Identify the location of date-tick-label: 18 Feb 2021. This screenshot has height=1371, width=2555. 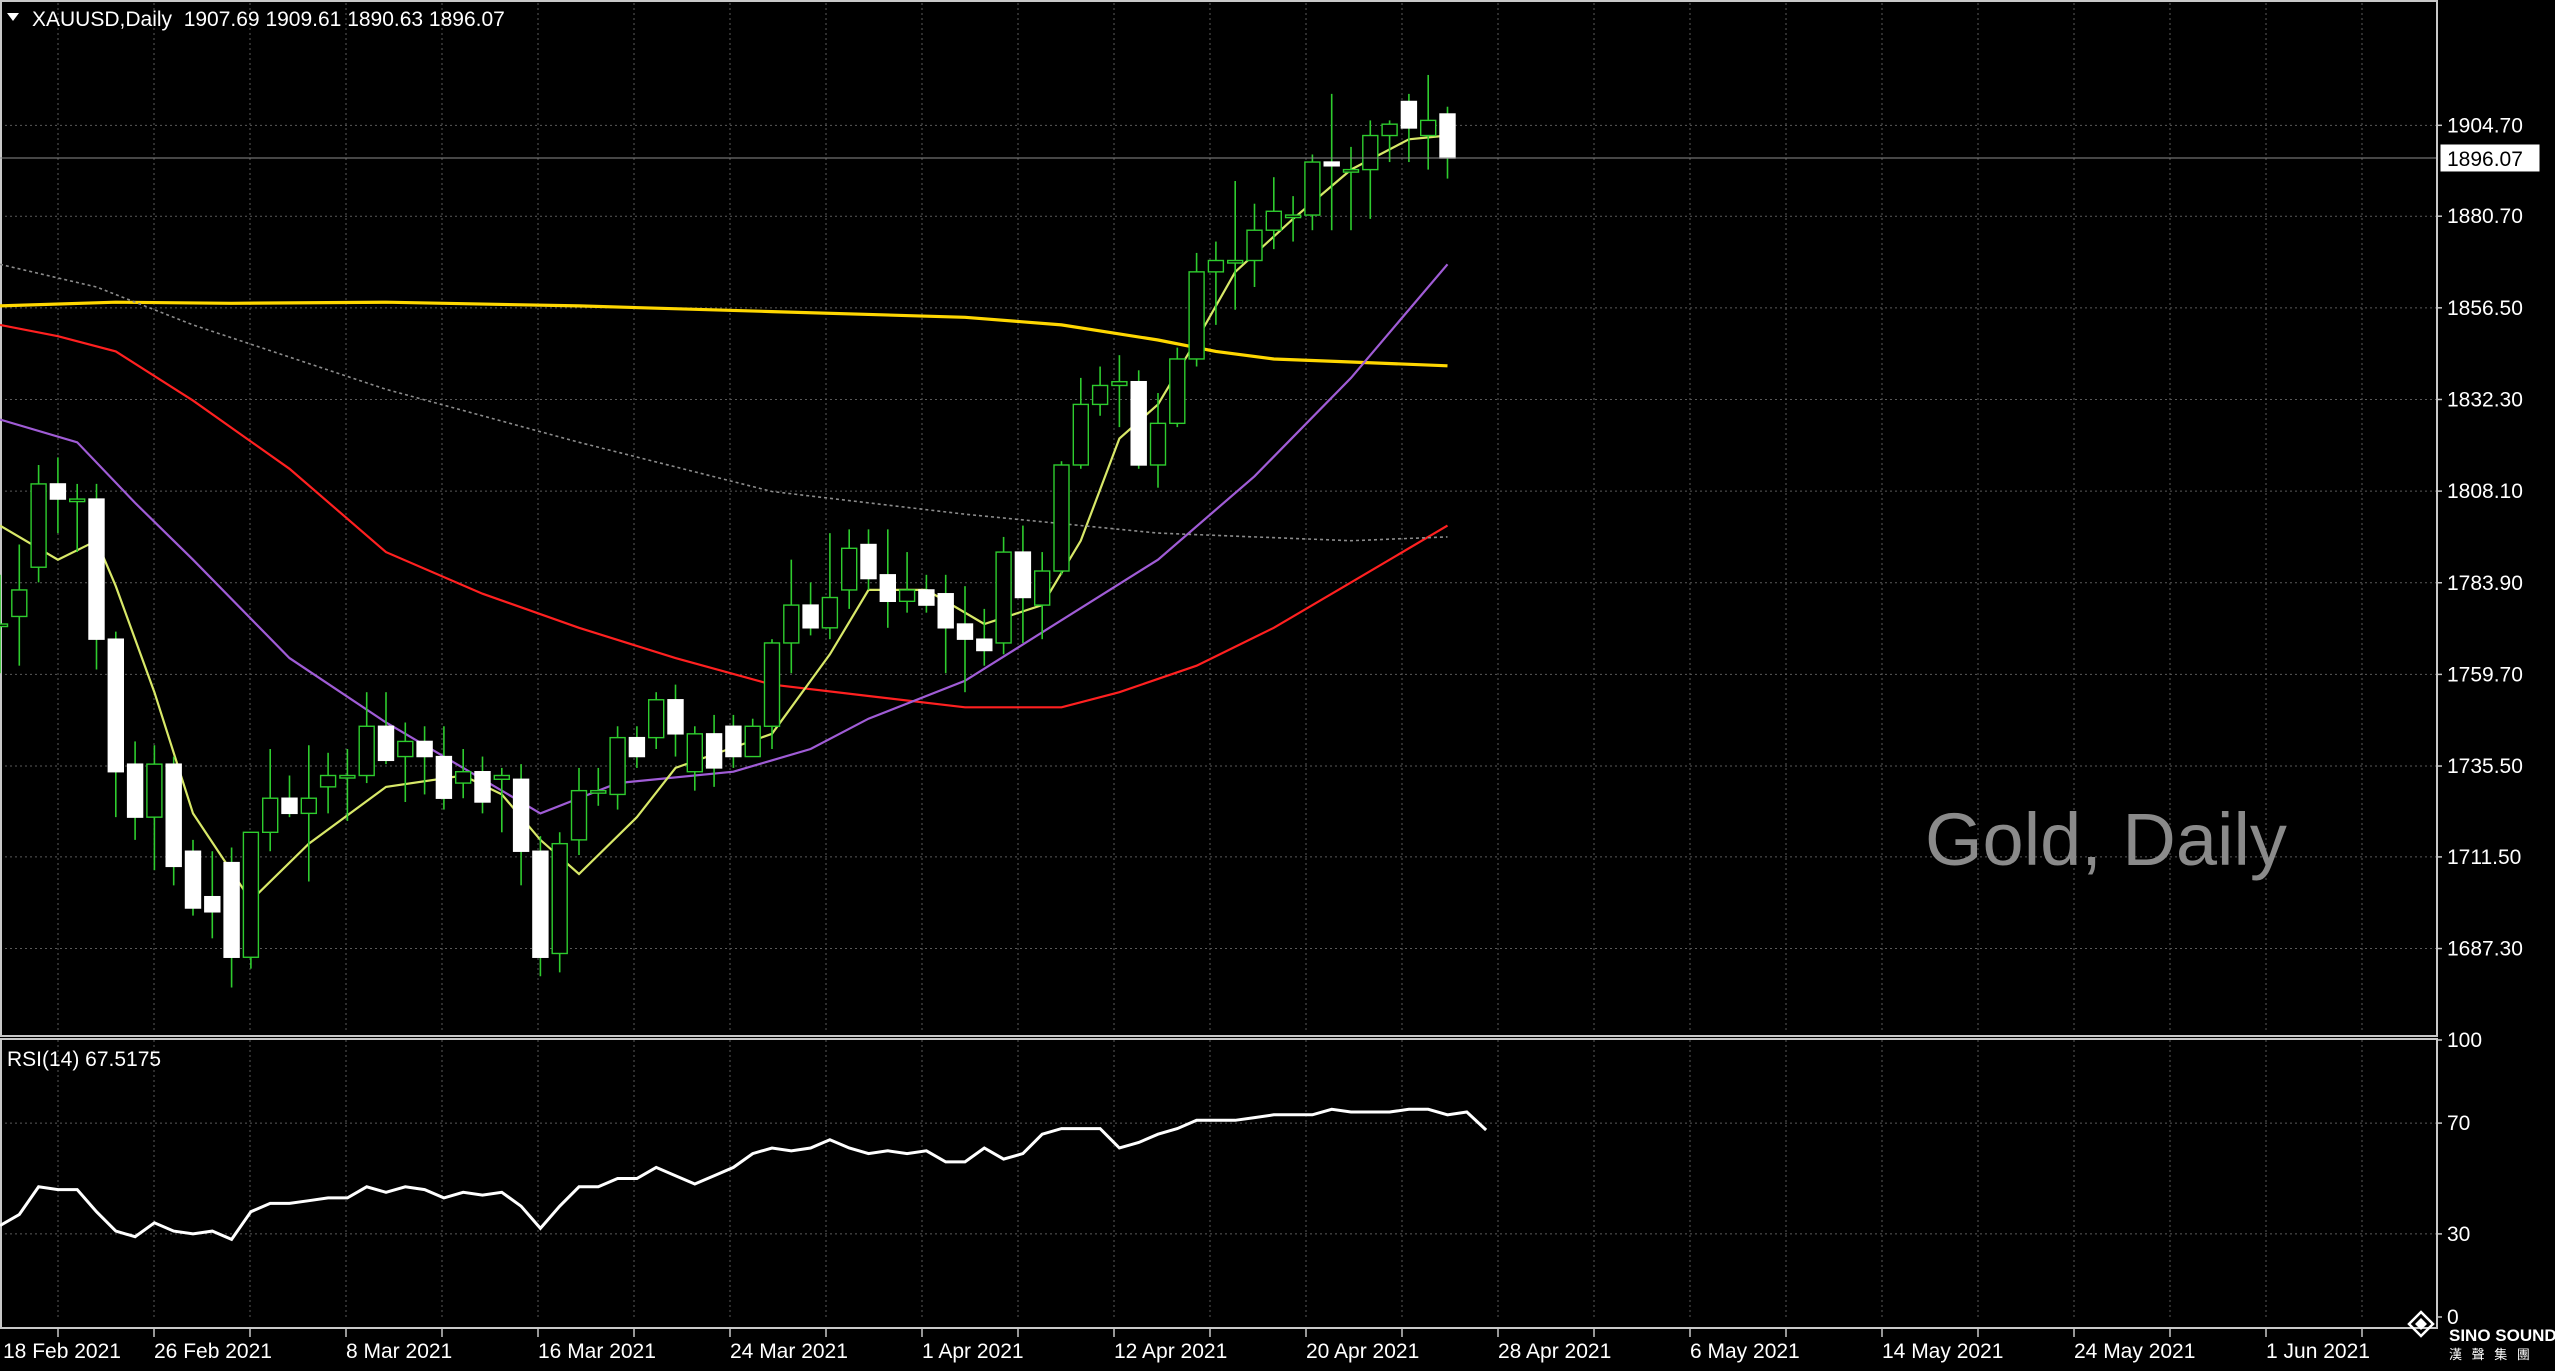
(62, 1351).